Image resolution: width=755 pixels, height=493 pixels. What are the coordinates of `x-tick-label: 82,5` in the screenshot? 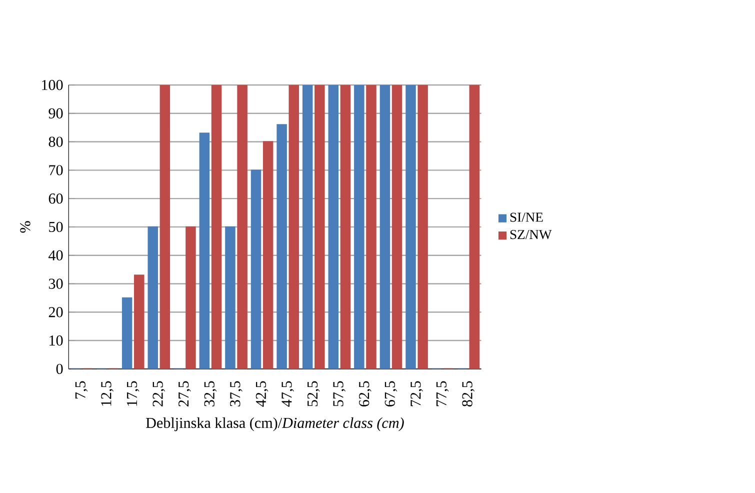 It's located at (468, 393).